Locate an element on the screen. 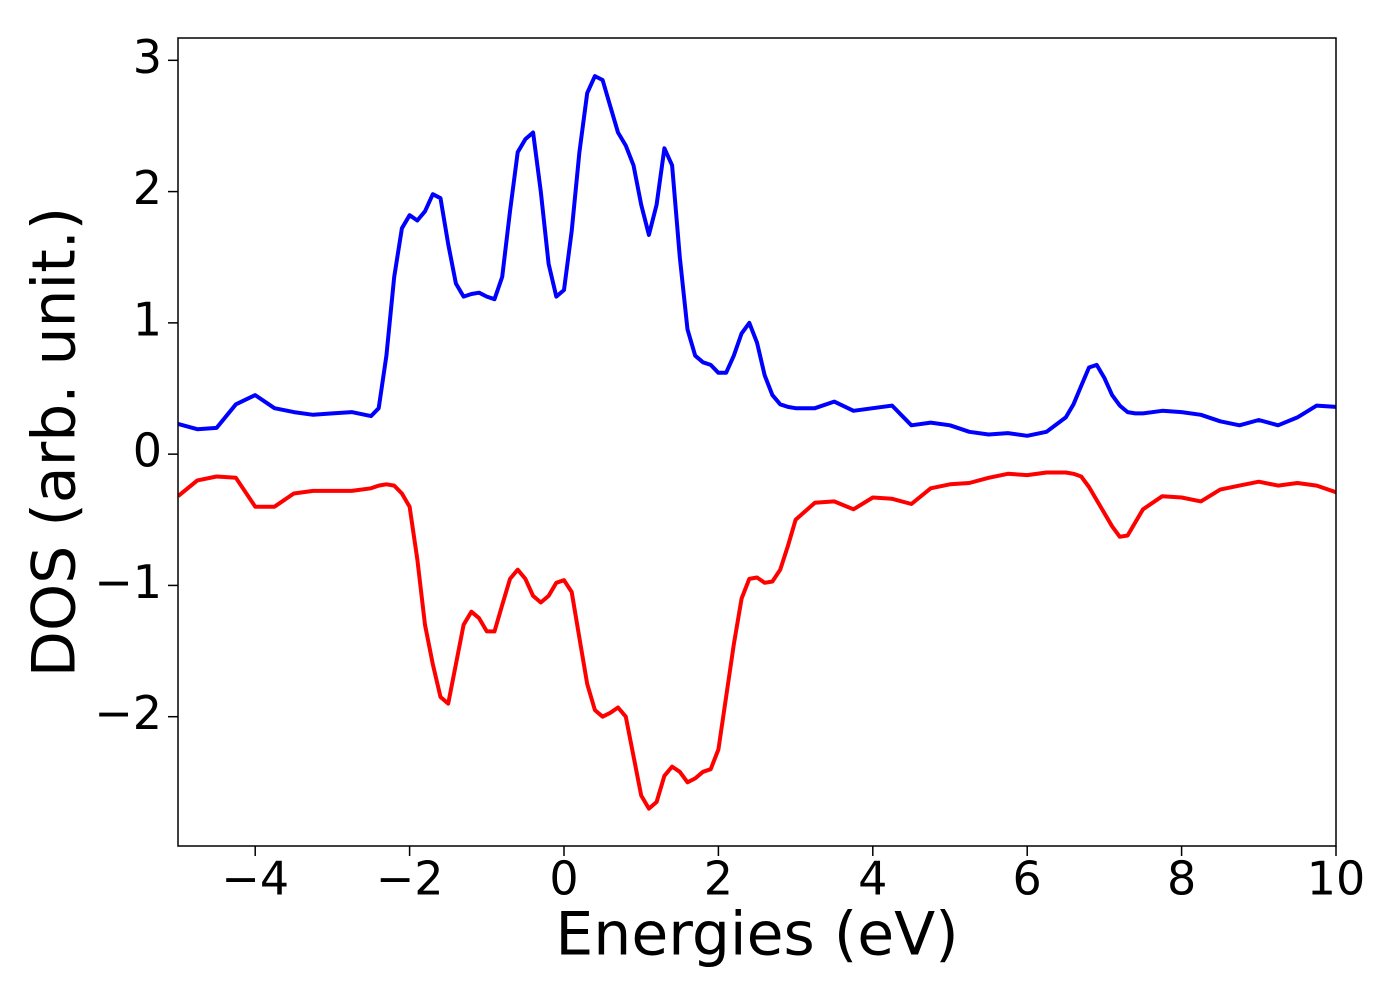 The height and width of the screenshot is (1000, 1400). y-tick-label: 2 is located at coordinates (147, 188).